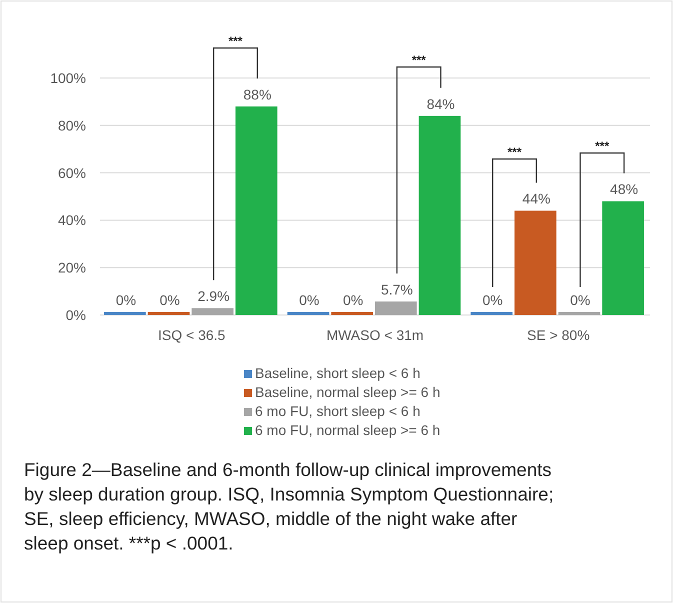  What do you see at coordinates (257, 94) in the screenshot?
I see `data-label: 88%` at bounding box center [257, 94].